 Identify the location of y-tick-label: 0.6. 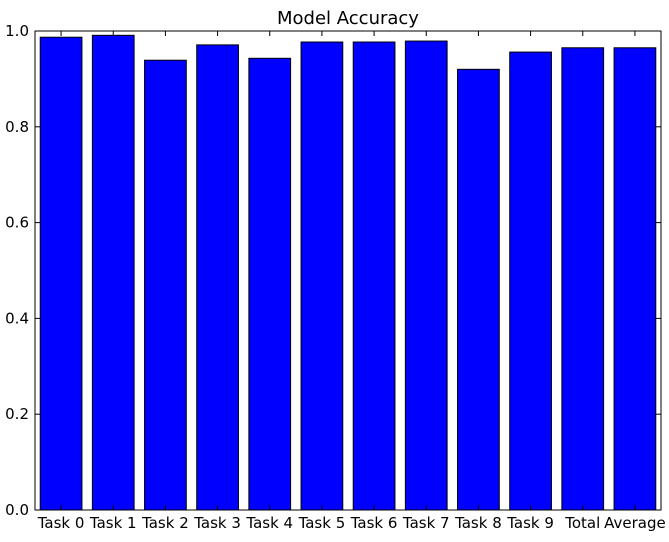
(17, 223).